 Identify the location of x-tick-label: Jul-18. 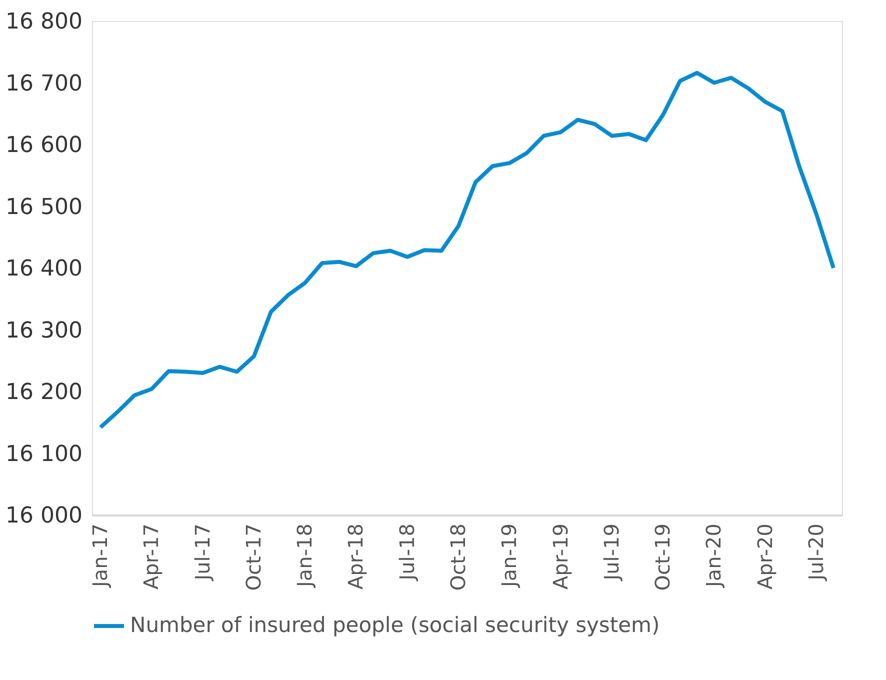
(406, 553).